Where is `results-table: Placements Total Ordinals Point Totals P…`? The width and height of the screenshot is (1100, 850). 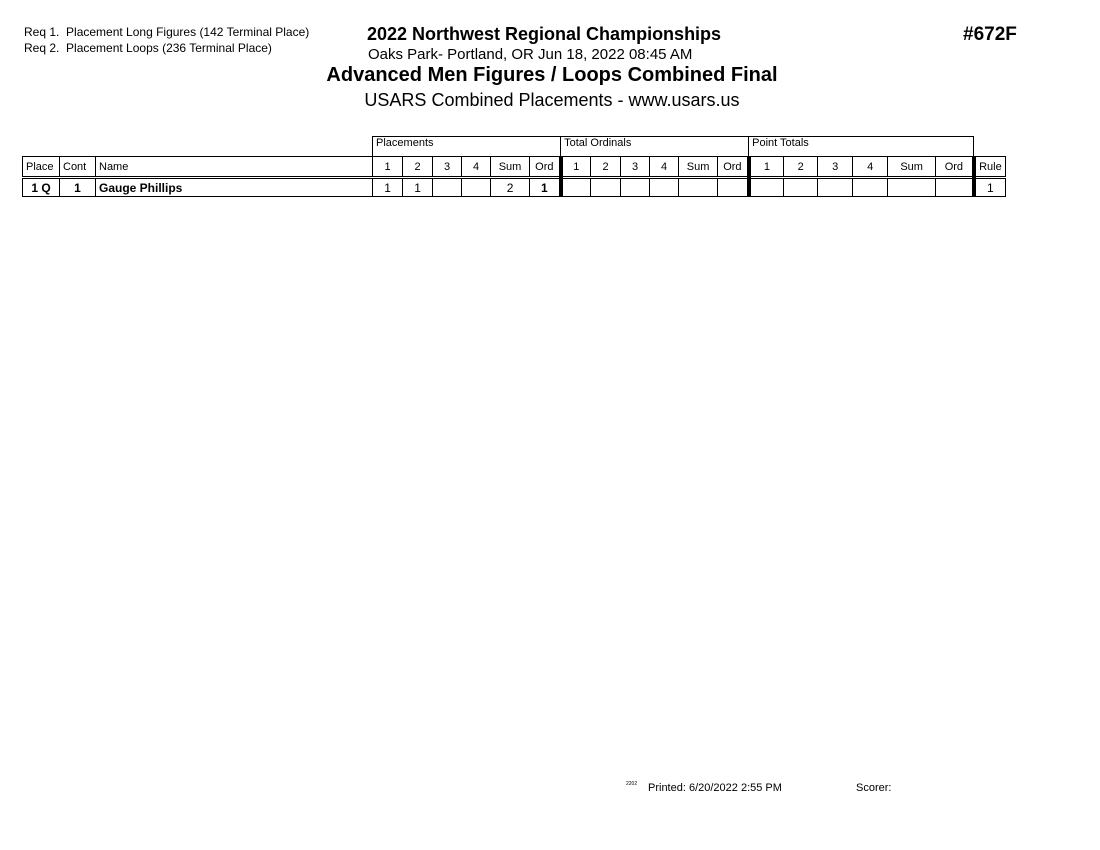 results-table: Placements Total Ordinals Point Totals P… is located at coordinates (514, 166).